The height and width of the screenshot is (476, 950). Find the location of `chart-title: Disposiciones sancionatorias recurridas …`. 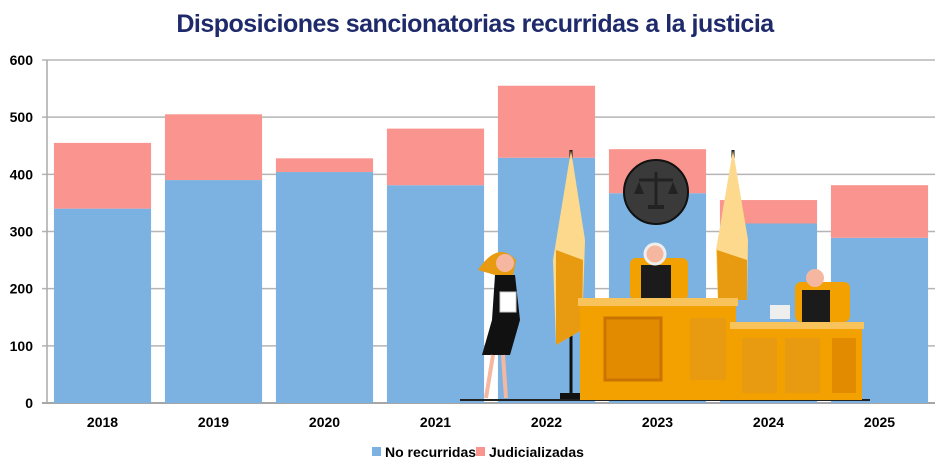

chart-title: Disposiciones sancionatorias recurridas … is located at coordinates (475, 24).